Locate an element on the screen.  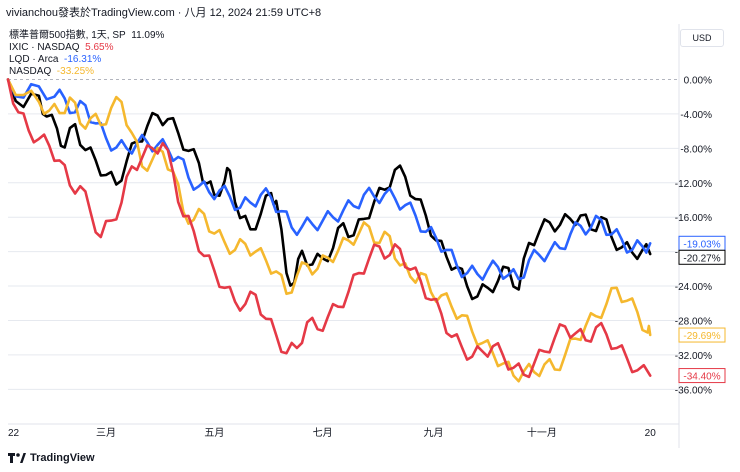
x-axis: 22 三月 五月 七月 九月 十一月 20 is located at coordinates (332, 432).